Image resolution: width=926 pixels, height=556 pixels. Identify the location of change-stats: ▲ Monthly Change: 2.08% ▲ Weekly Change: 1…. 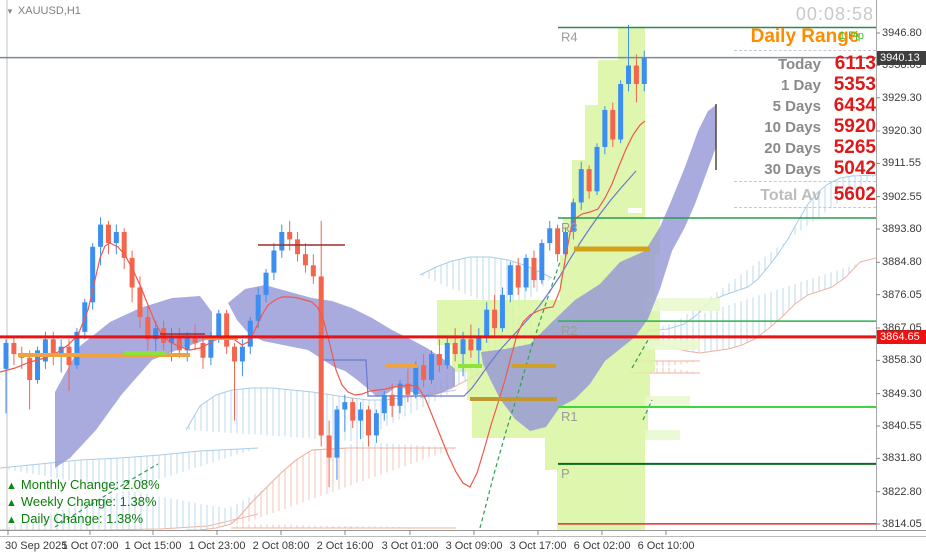
(83, 502).